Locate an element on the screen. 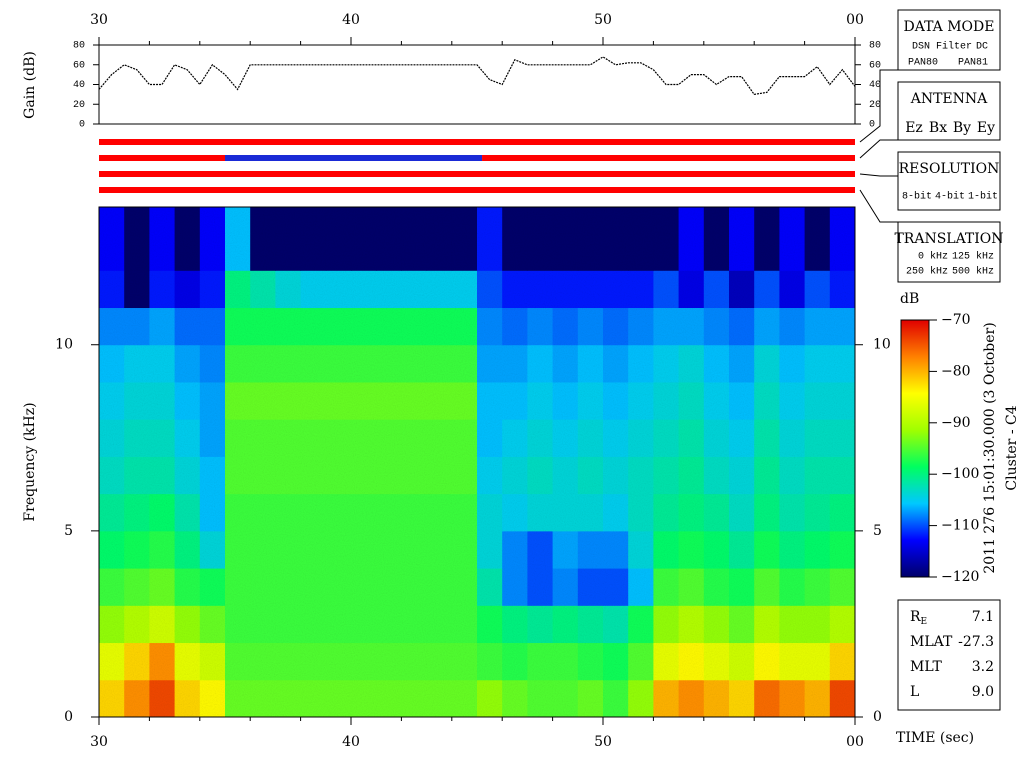  panel-item: 250 kHz is located at coordinates (927, 272).